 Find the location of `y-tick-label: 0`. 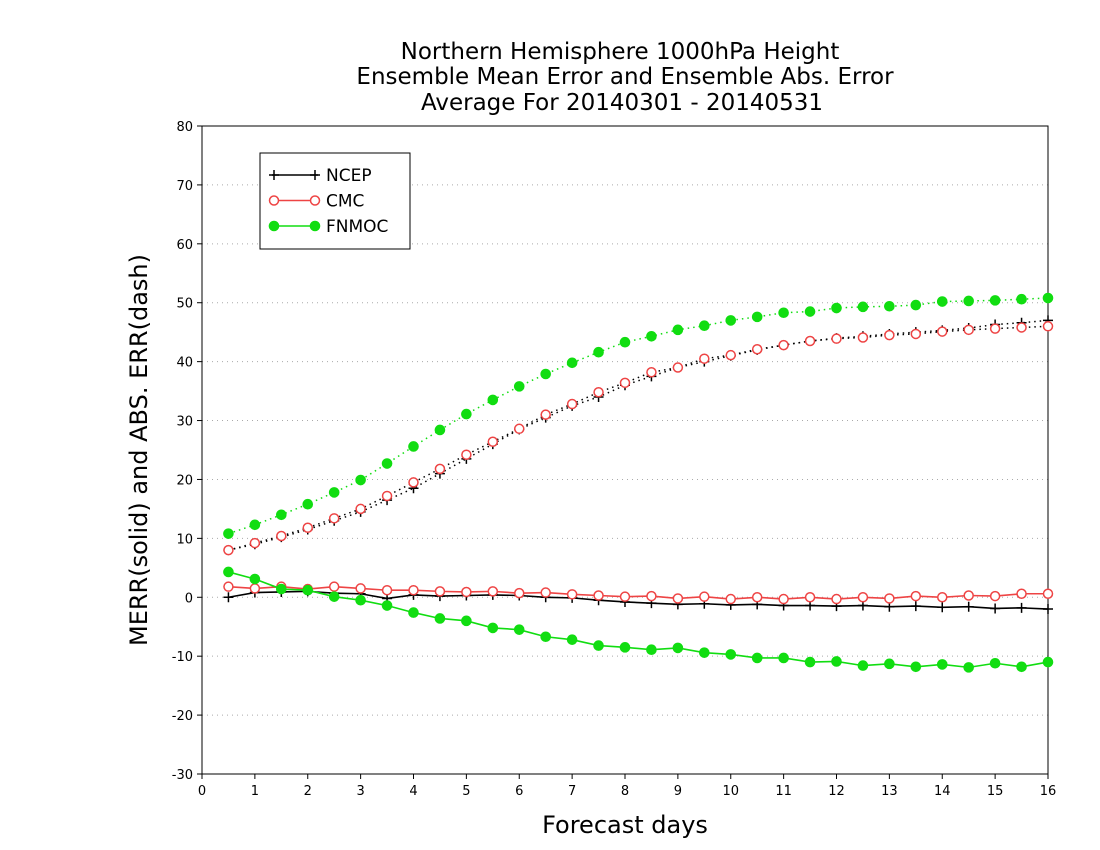

y-tick-label: 0 is located at coordinates (189, 598).